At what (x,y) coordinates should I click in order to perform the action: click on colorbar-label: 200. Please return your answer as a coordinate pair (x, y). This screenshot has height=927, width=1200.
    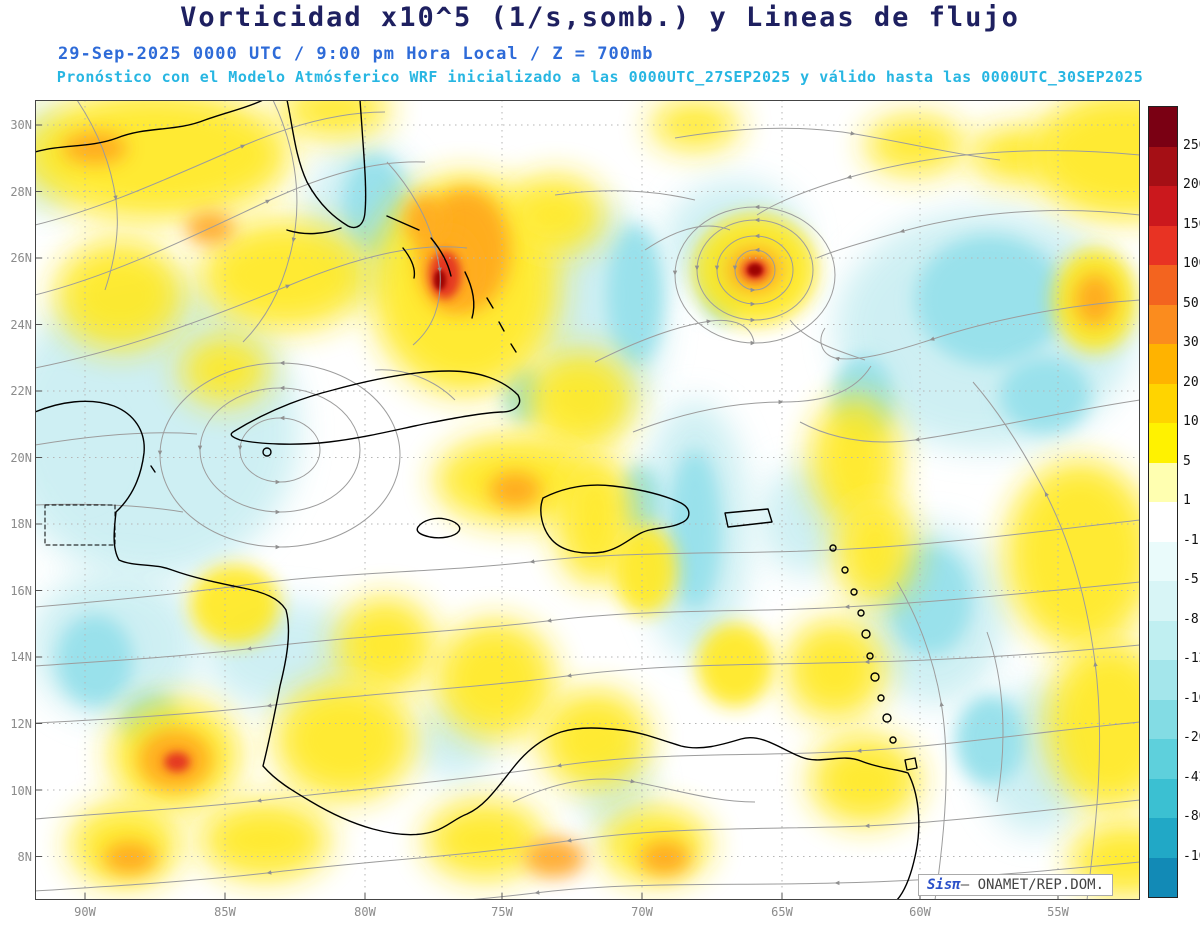
    Looking at the image, I should click on (1191, 184).